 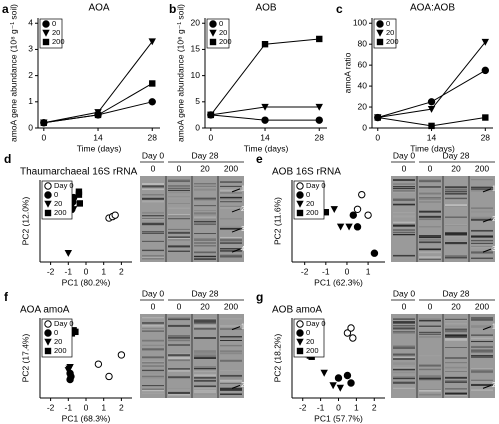 I want to click on y-tick-label: 10, so click(x=196, y=75).